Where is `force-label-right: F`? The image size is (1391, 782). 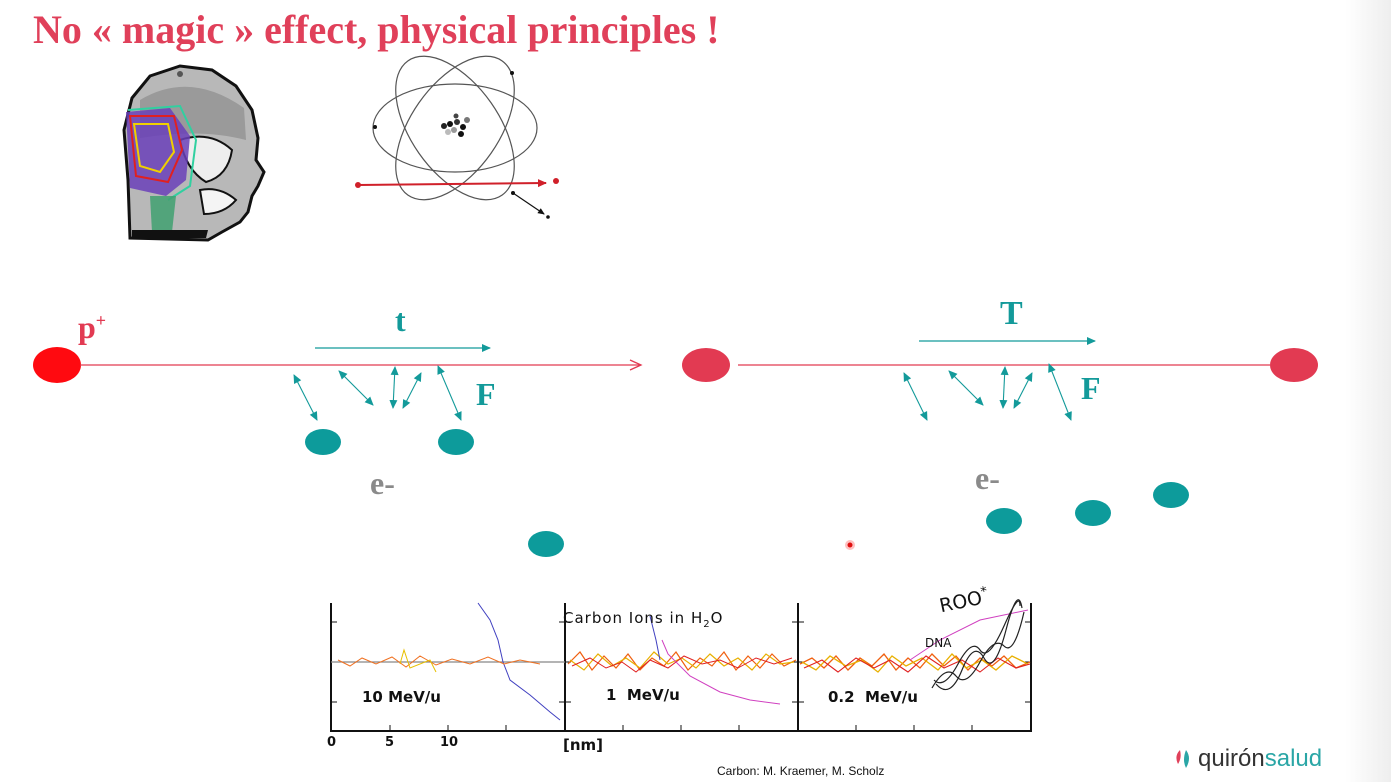
force-label-right: F is located at coordinates (1091, 388).